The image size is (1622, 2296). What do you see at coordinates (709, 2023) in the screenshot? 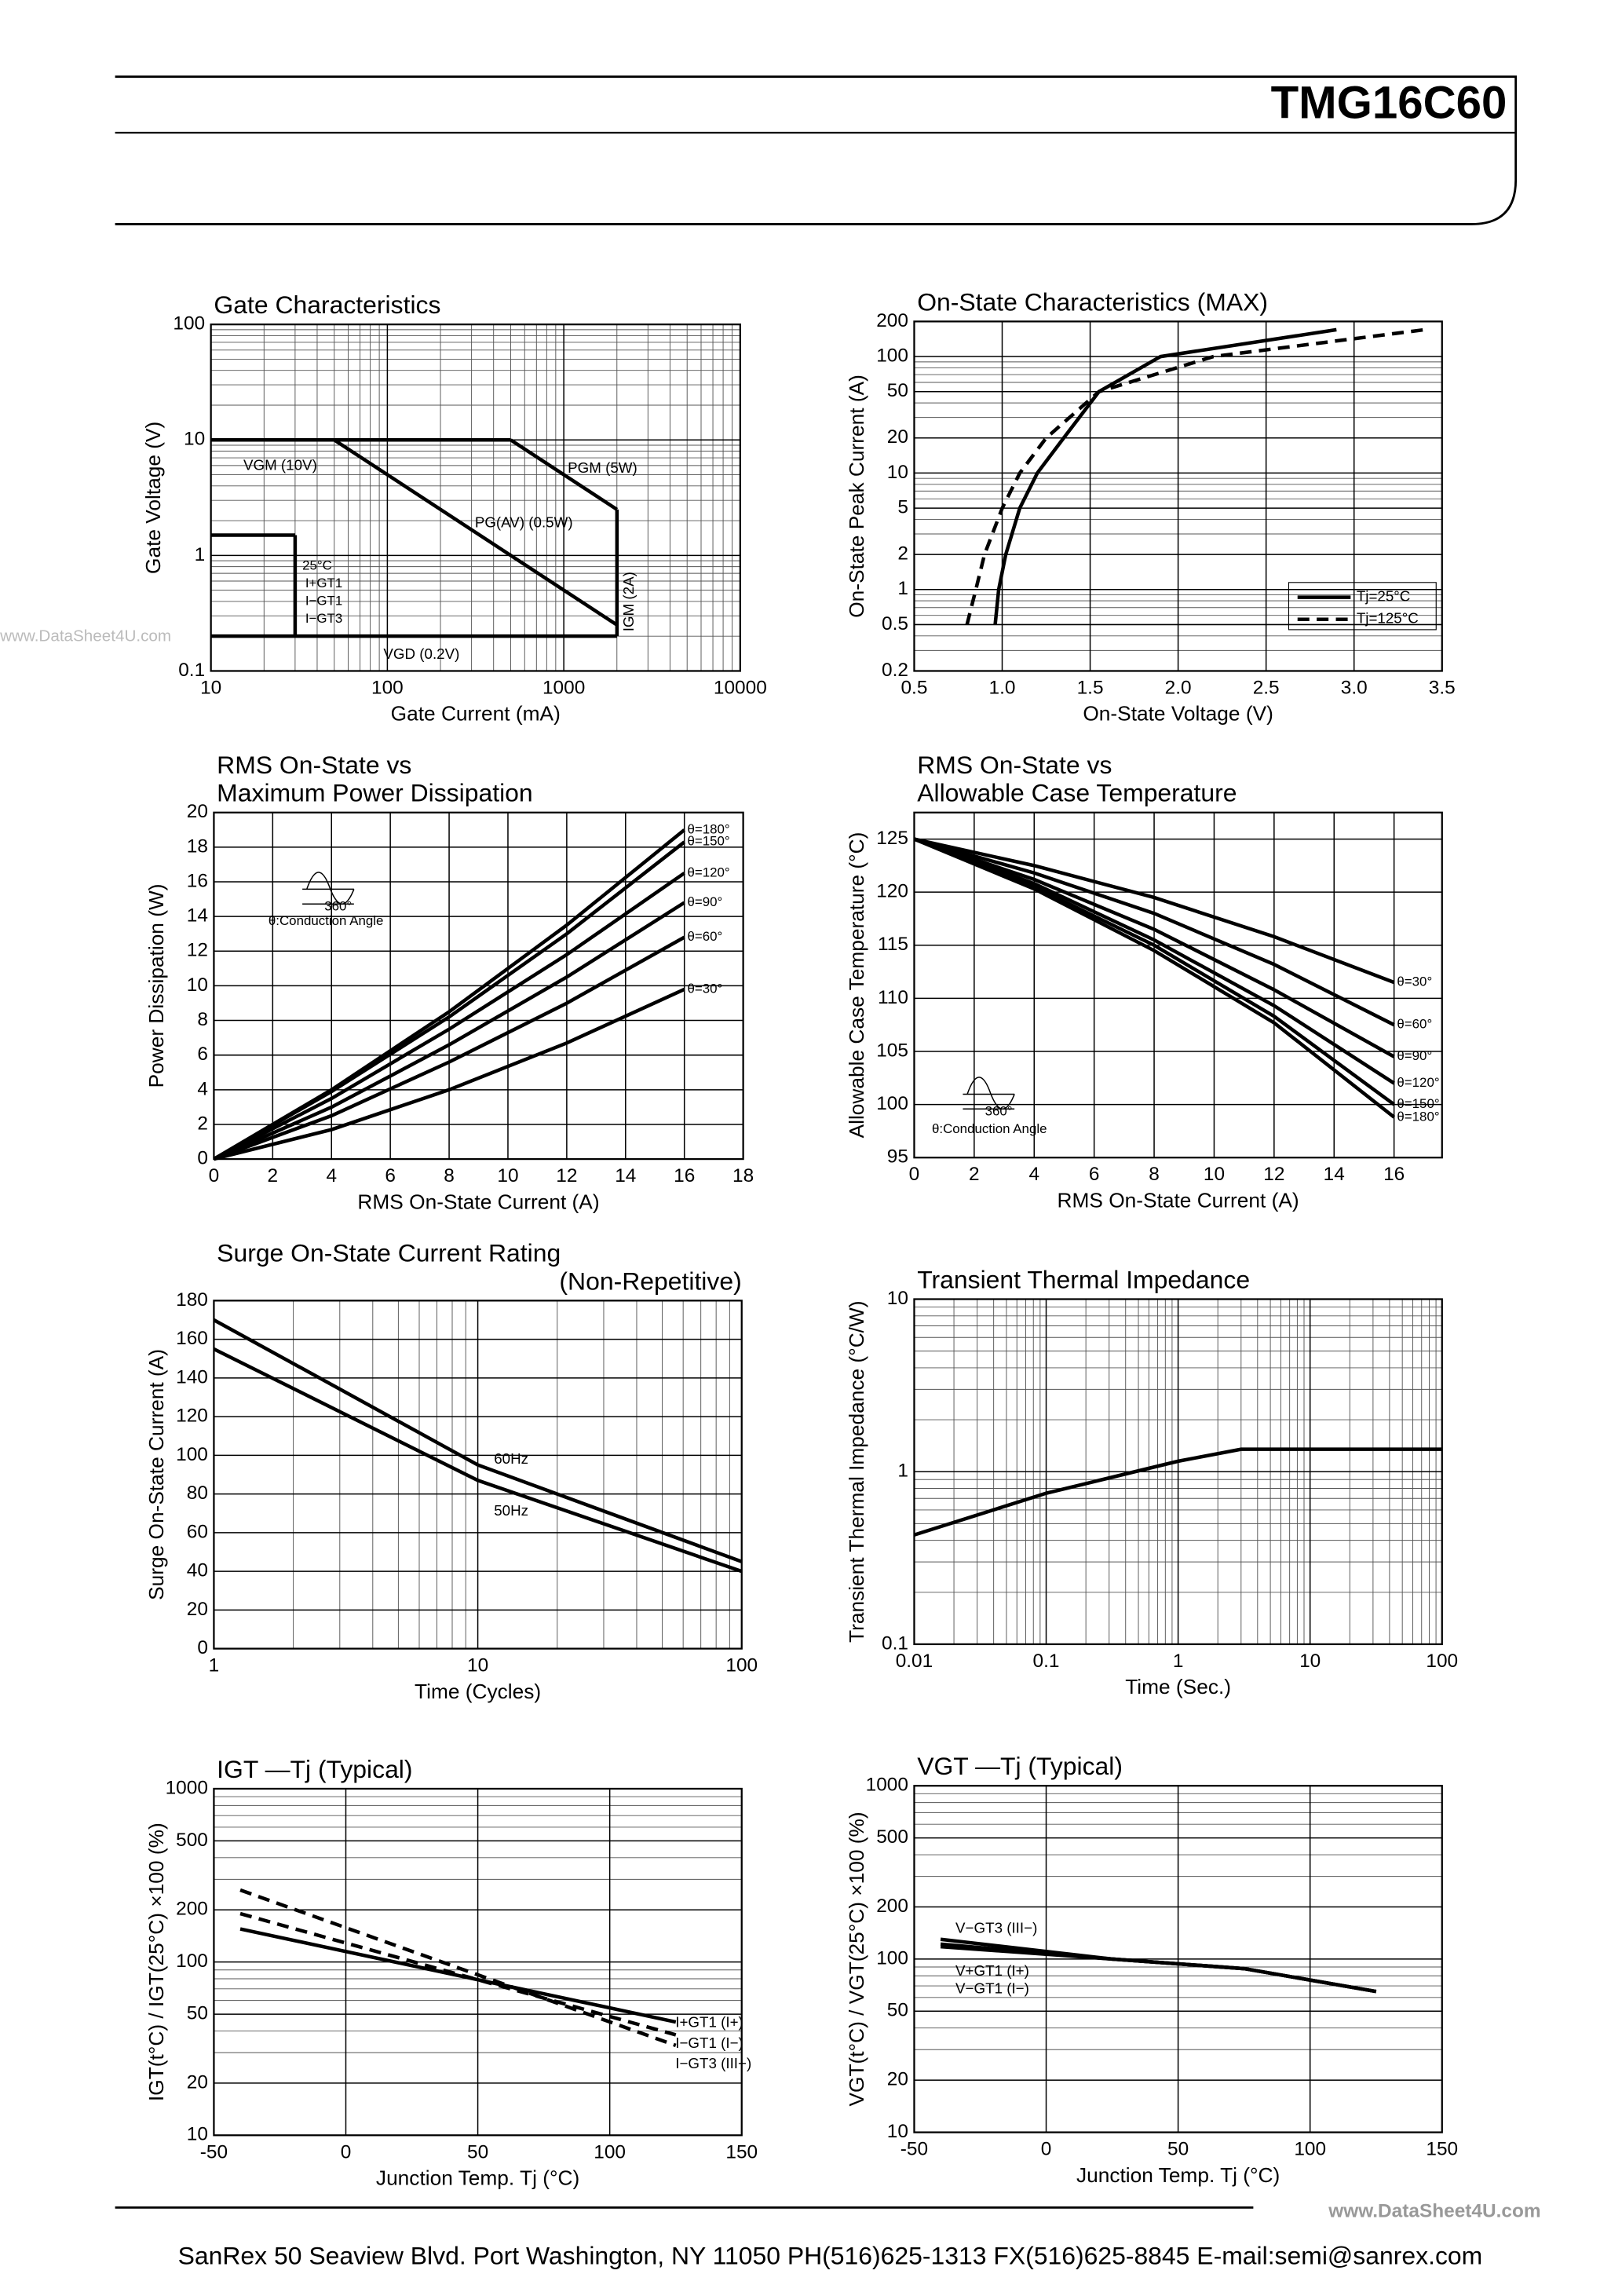
I see `series-label: I+GT1 (I+)` at bounding box center [709, 2023].